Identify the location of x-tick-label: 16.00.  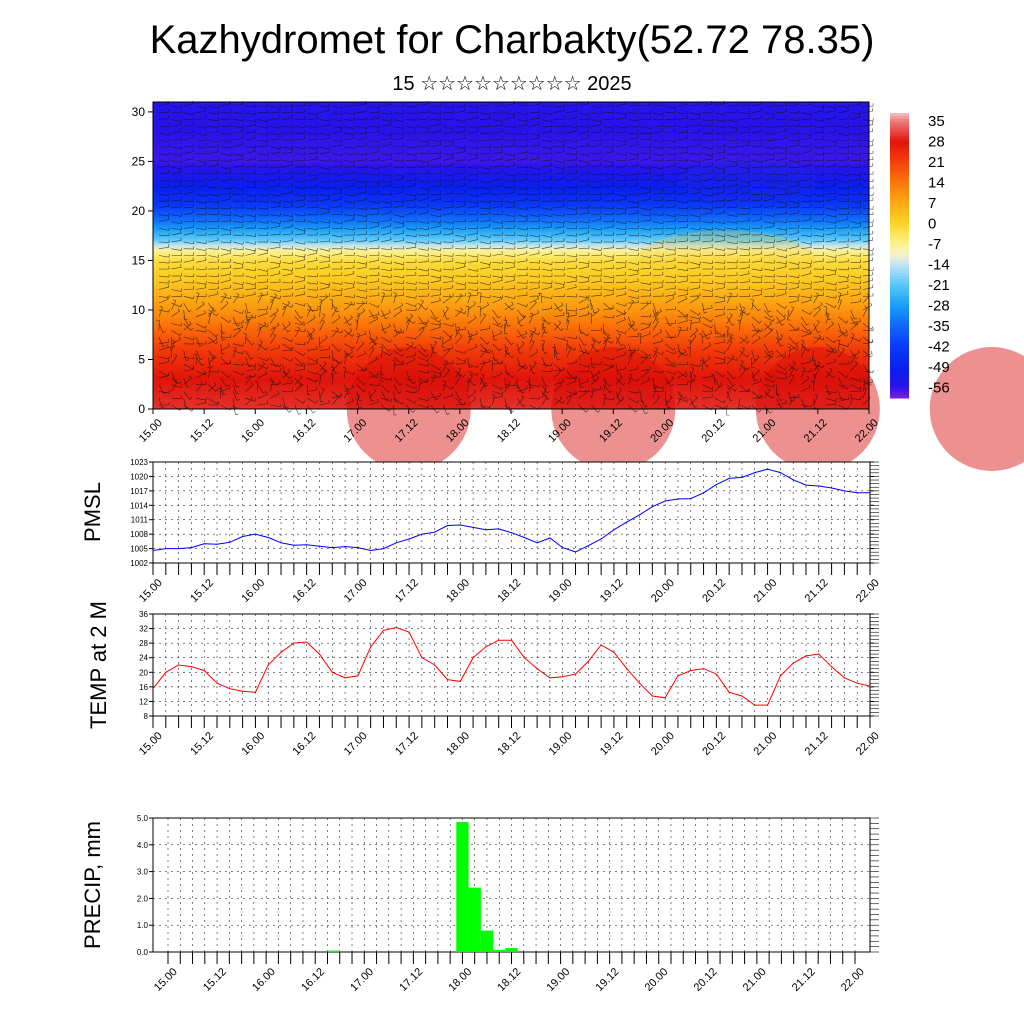
(253, 744).